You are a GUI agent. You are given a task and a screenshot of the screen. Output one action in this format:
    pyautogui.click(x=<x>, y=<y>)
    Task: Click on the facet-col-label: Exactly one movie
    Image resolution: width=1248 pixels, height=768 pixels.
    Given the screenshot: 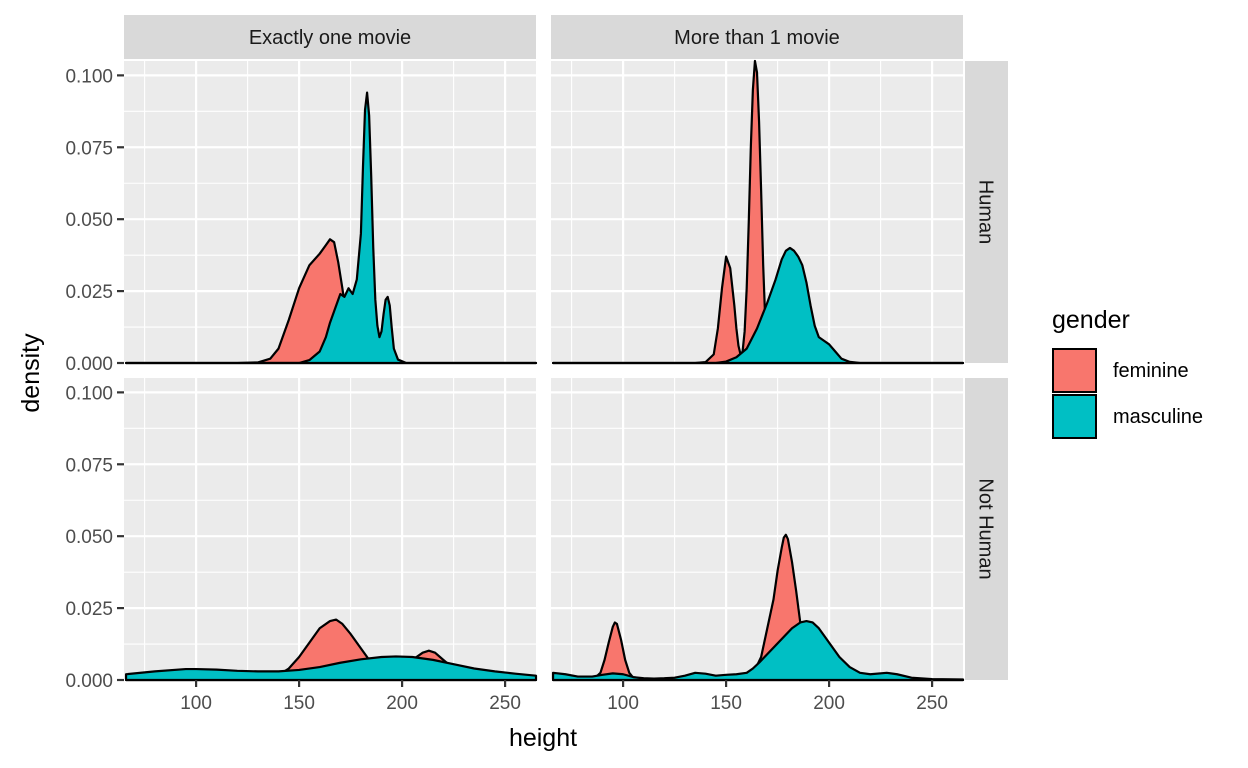 What is the action you would take?
    pyautogui.click(x=330, y=38)
    